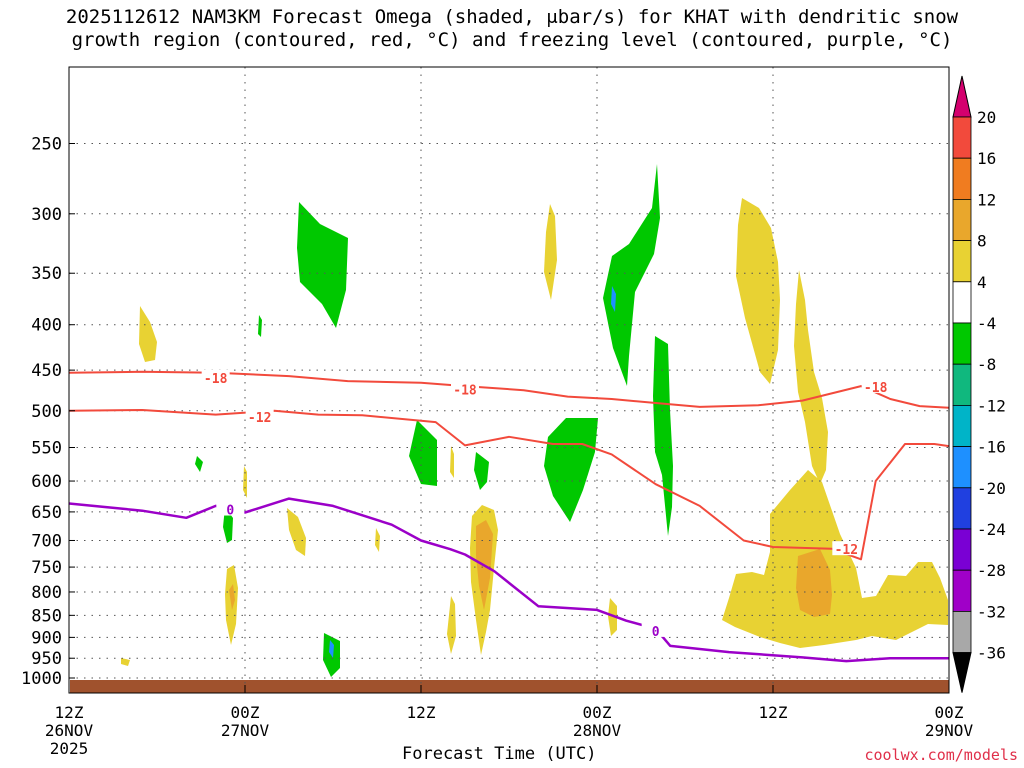 The image size is (1024, 768). What do you see at coordinates (982, 282) in the screenshot?
I see `colorbar-label: 4` at bounding box center [982, 282].